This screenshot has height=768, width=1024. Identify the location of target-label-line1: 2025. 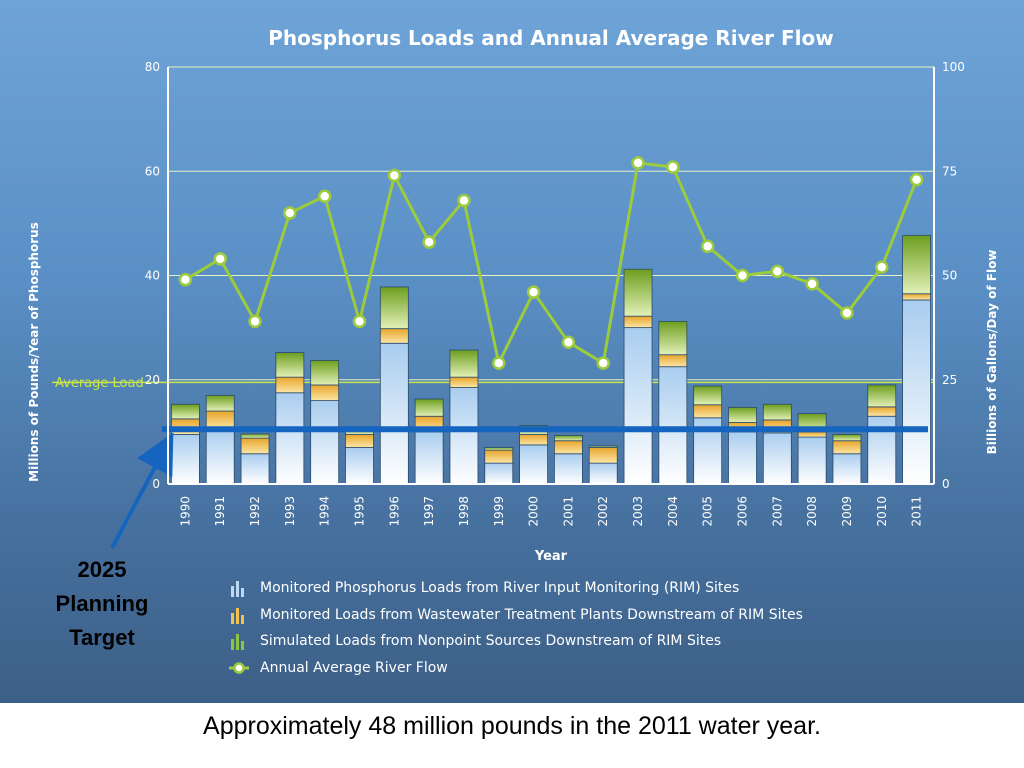
(102, 569).